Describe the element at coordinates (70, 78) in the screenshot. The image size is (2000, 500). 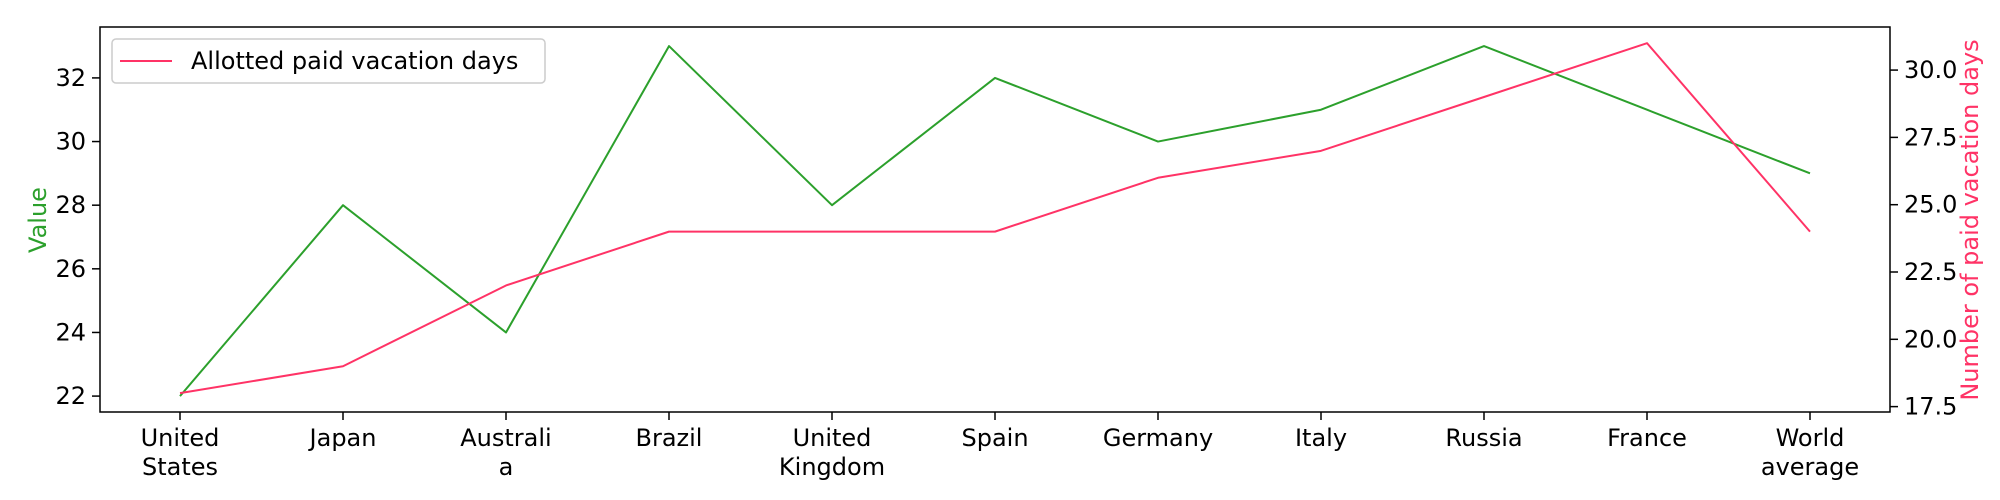
I see `y-left-tick-label: 32` at that location.